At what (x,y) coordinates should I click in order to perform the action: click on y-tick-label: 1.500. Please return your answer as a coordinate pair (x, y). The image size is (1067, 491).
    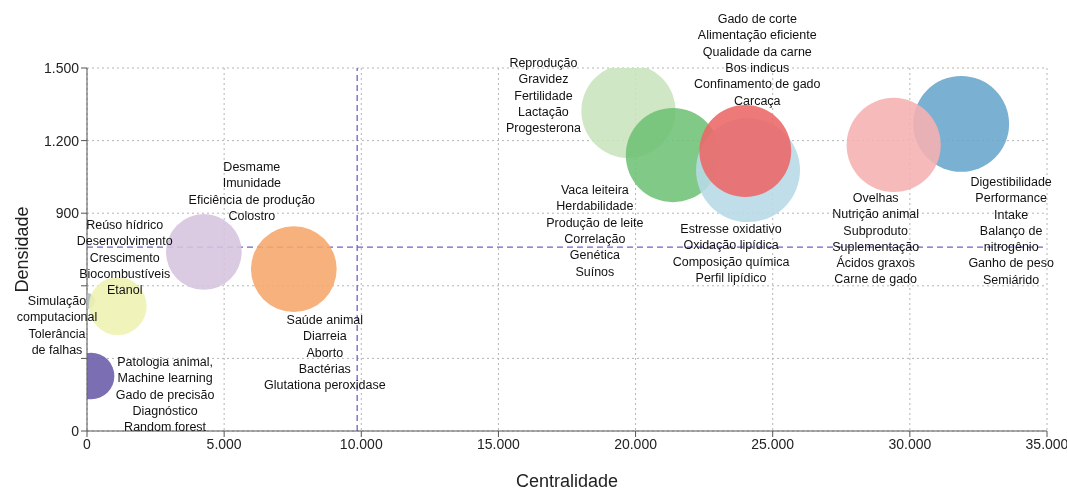
    Looking at the image, I should click on (61, 67).